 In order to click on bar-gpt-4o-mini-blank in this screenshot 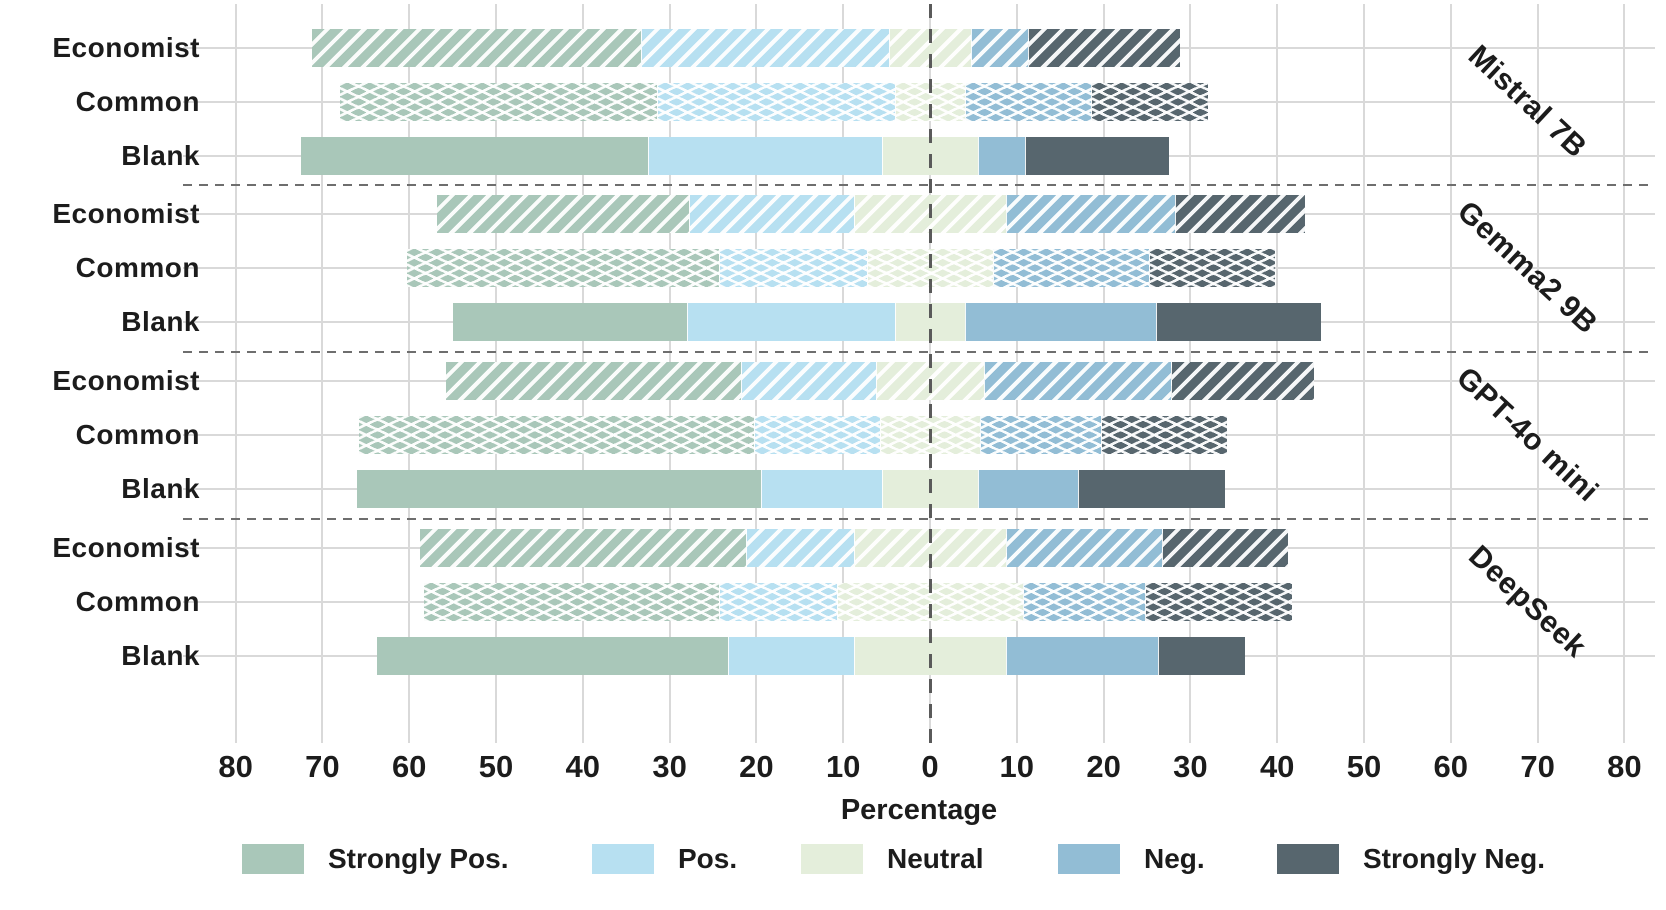, I will do `click(791, 489)`.